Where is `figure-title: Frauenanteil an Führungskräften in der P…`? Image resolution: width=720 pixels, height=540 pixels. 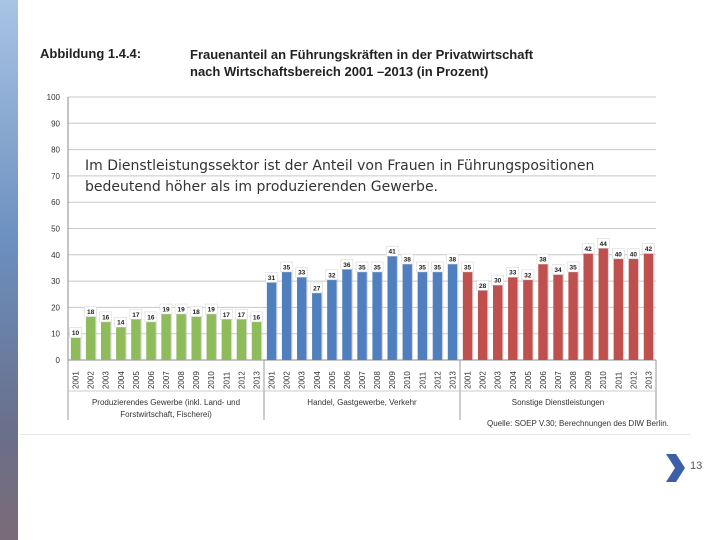
figure-title: Frauenanteil an Führungskräften in der P… is located at coordinates (361, 63).